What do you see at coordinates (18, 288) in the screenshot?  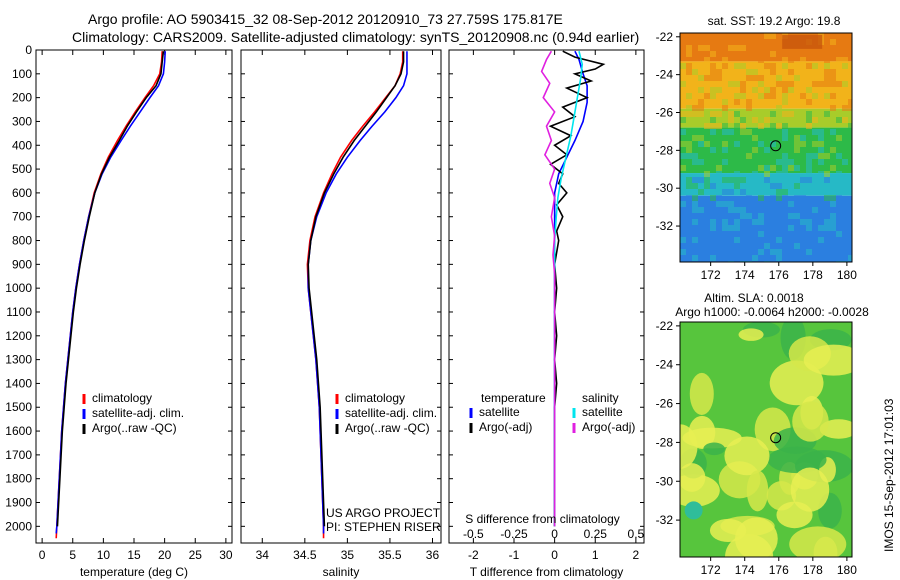 I see `y-tick-label: 1000` at bounding box center [18, 288].